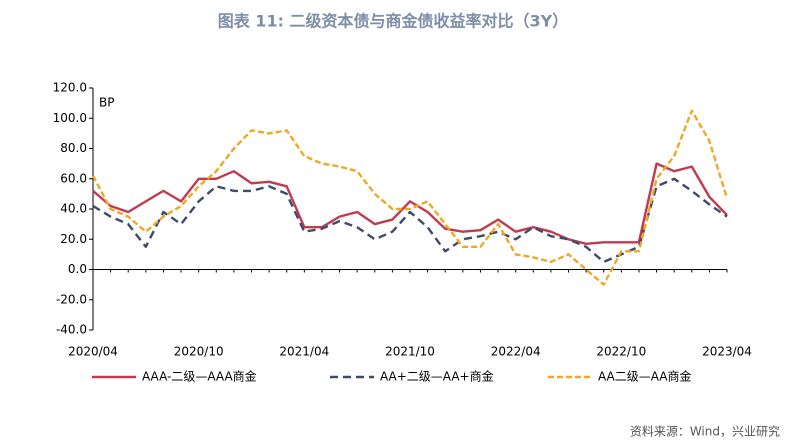  Describe the element at coordinates (410, 203) in the screenshot. I see `series-line` at that location.